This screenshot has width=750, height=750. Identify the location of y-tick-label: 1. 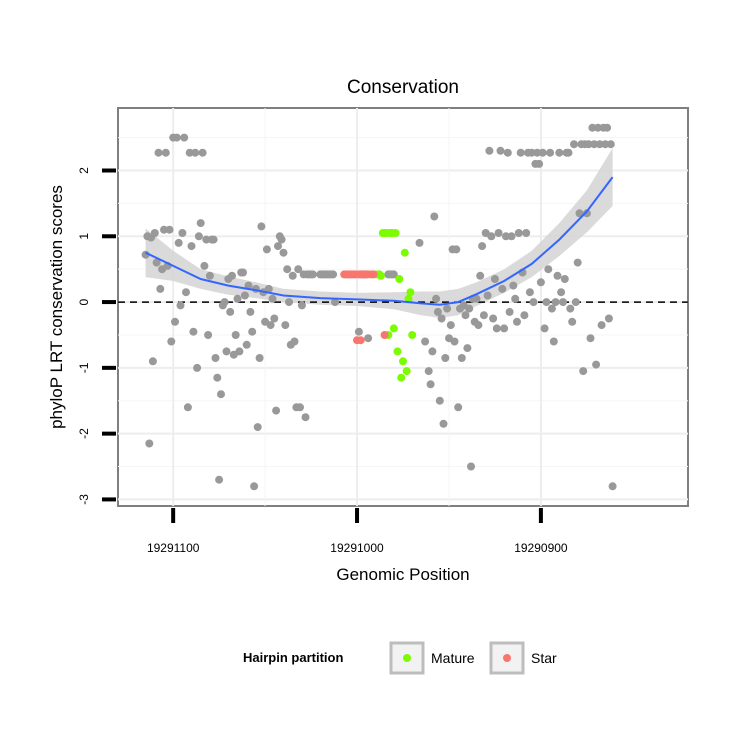
(84, 236).